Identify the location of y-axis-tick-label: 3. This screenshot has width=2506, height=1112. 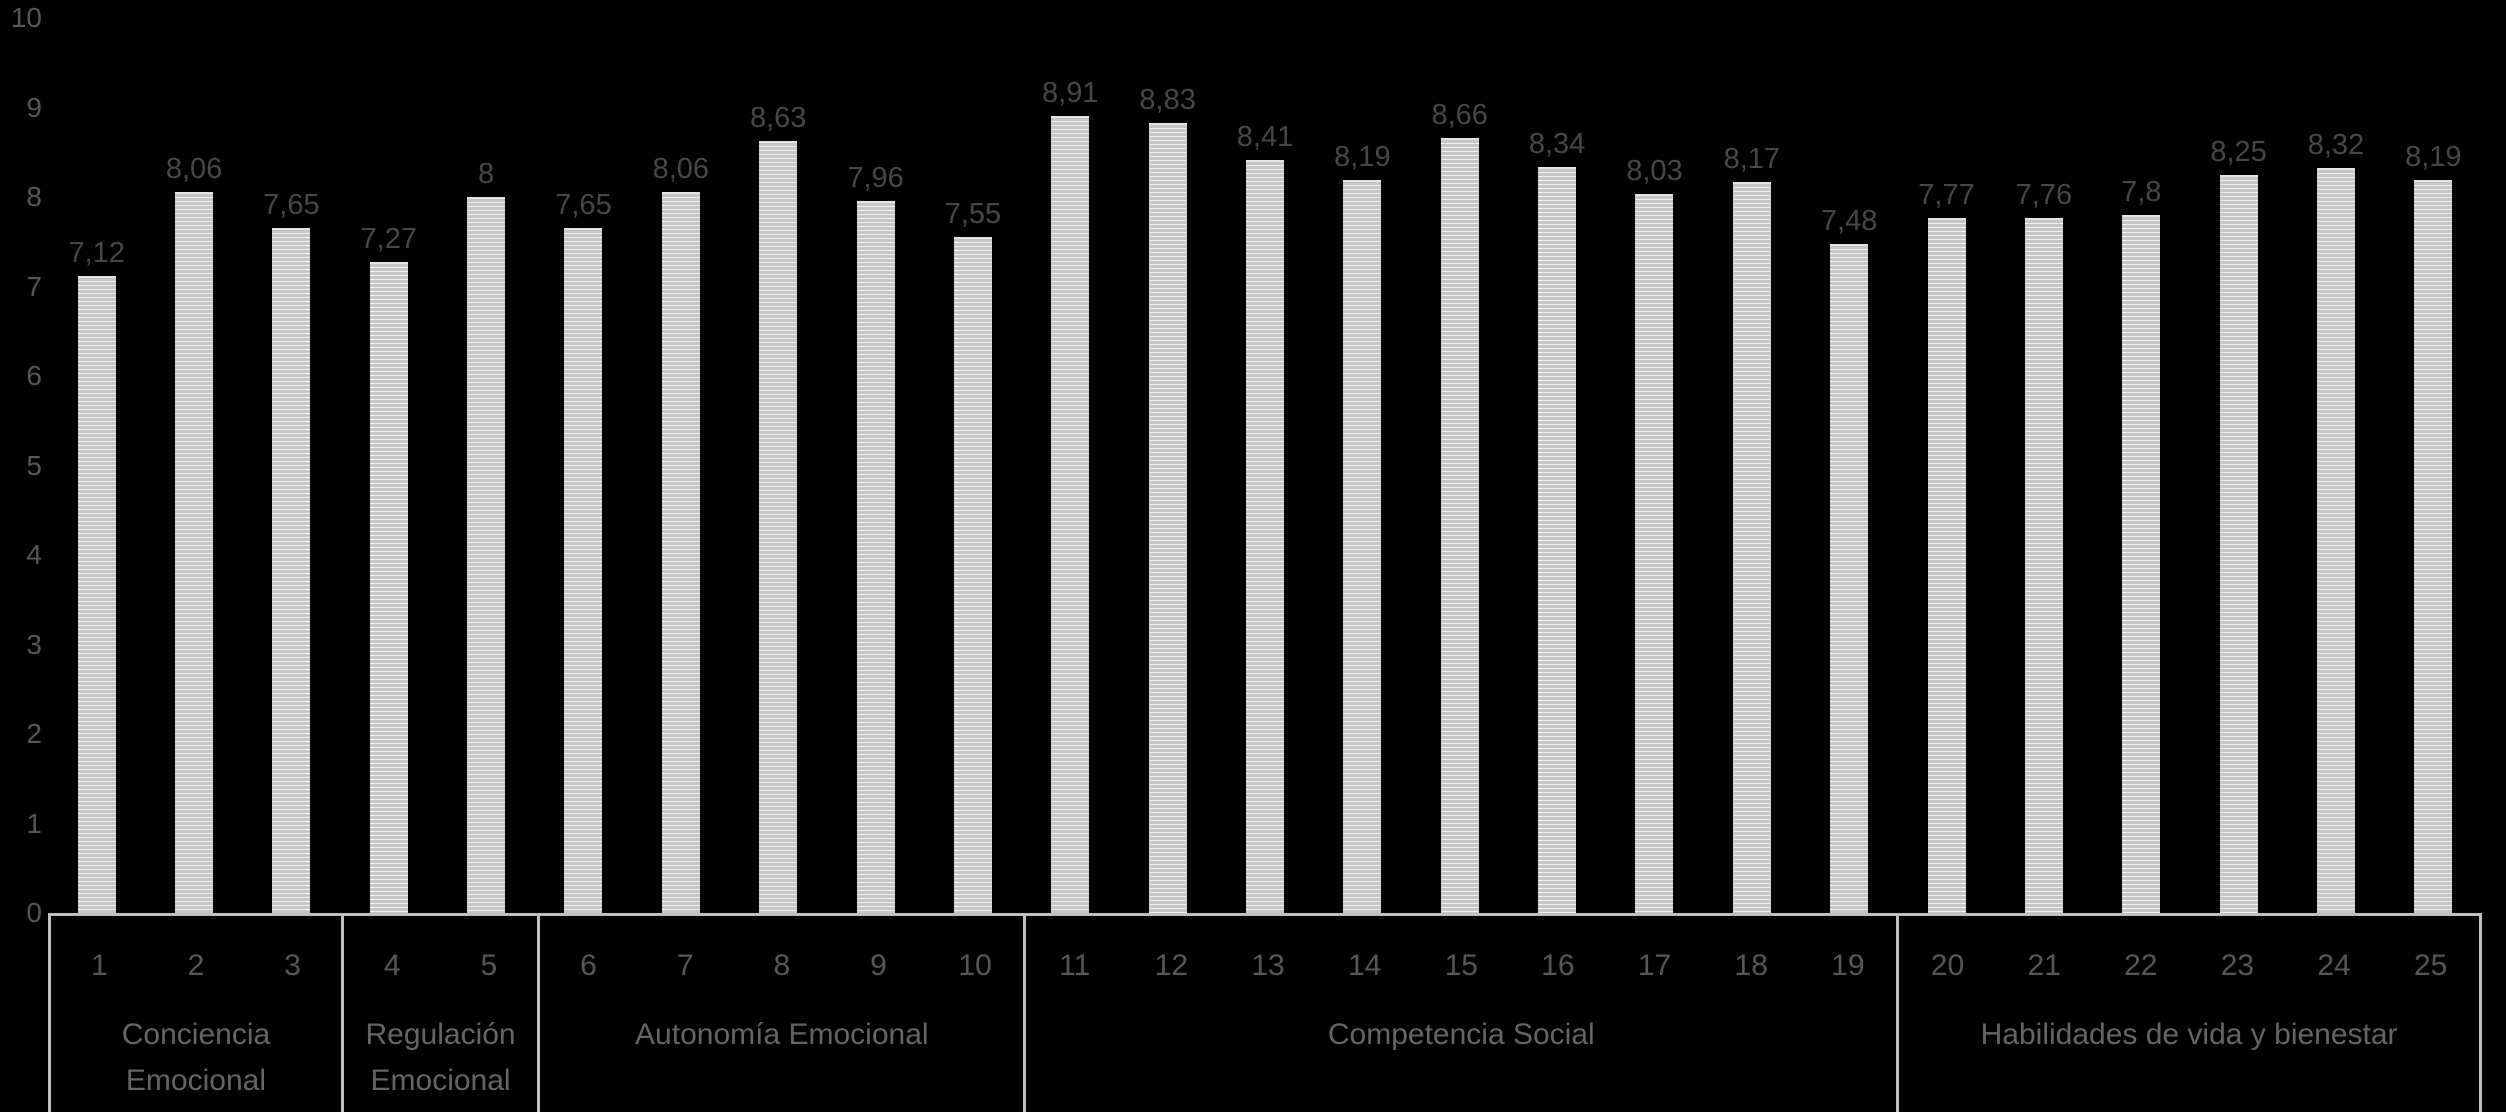
(34, 644).